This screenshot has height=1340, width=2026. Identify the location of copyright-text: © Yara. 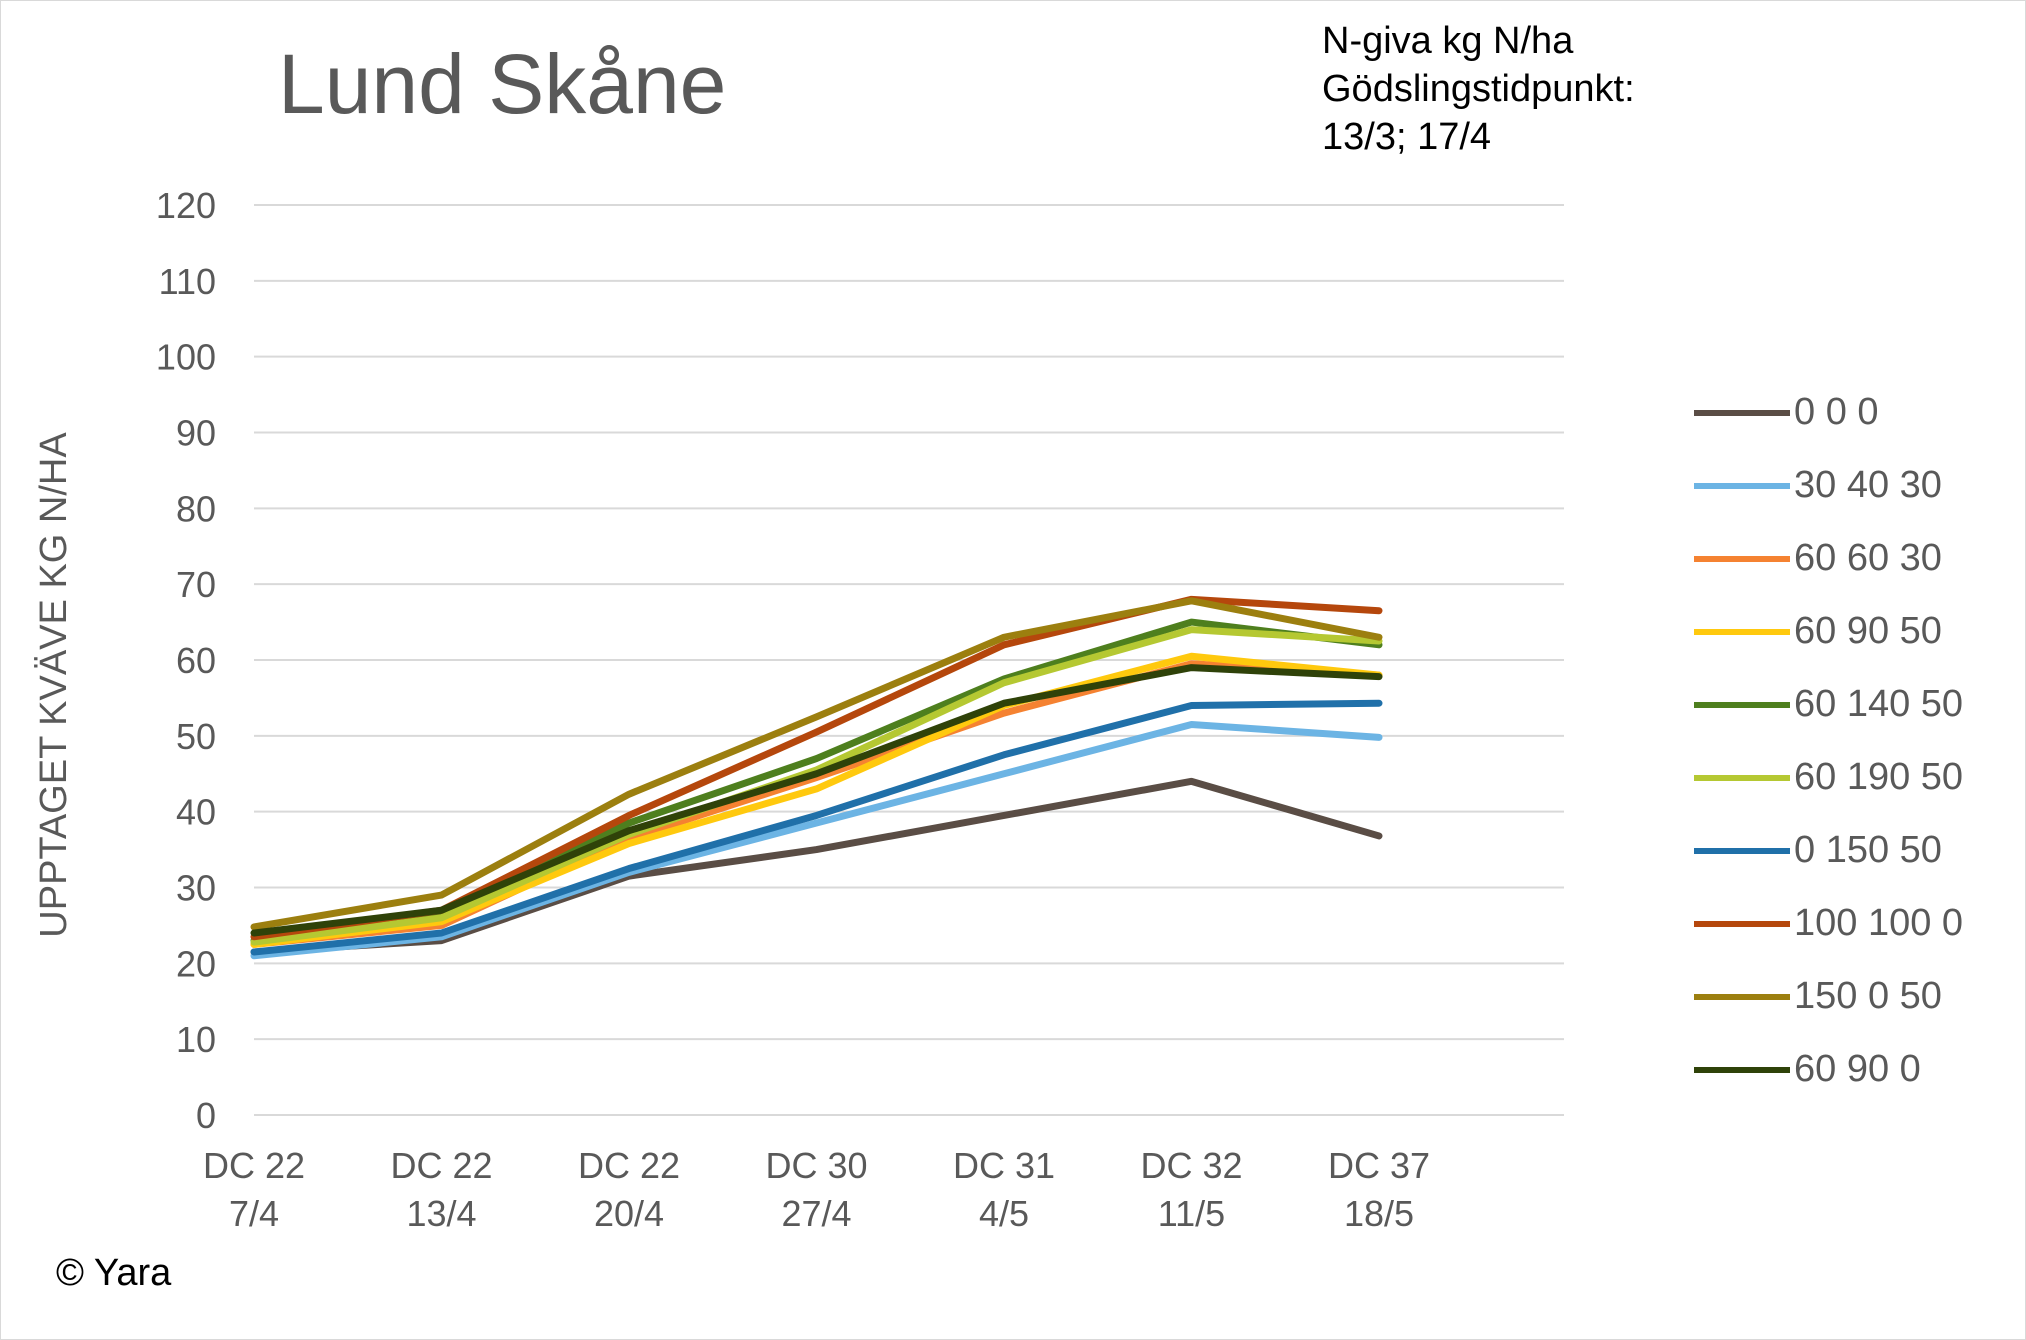
(114, 1273).